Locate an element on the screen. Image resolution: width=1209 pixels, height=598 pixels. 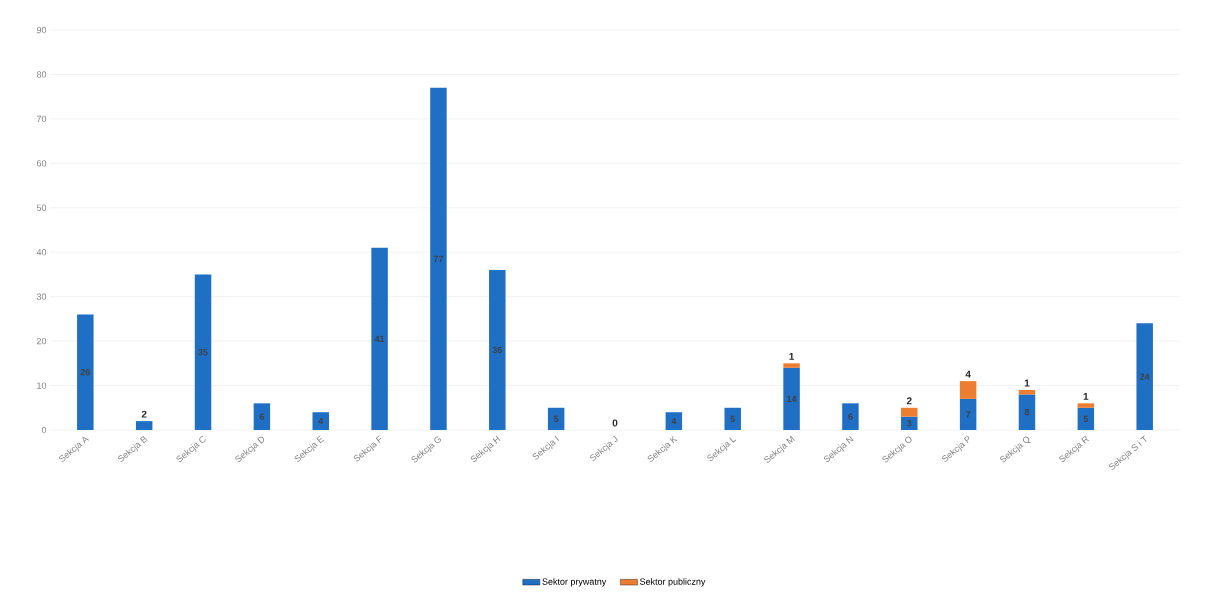
legend-label: Sektor prywatny is located at coordinates (574, 582).